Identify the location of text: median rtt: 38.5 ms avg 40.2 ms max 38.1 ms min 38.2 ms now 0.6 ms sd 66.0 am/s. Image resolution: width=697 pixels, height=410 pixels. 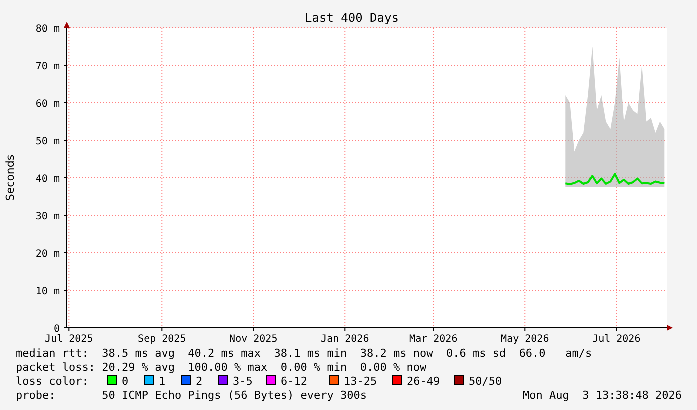
(304, 353).